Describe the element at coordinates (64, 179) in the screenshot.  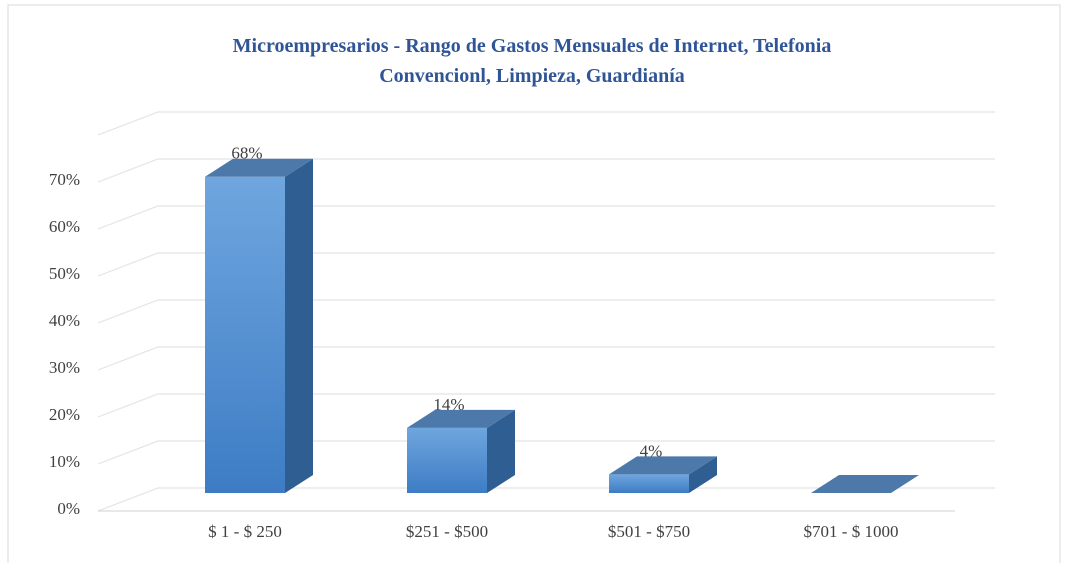
I see `y-tick-label: 70%` at that location.